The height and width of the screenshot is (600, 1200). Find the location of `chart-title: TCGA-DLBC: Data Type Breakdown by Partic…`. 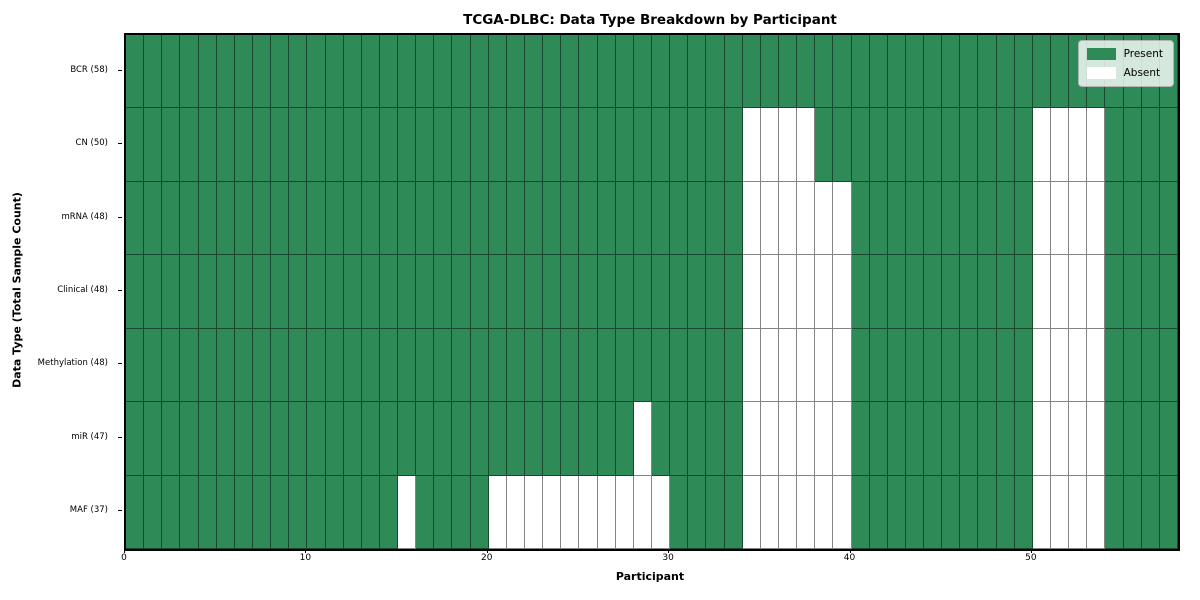

chart-title: TCGA-DLBC: Data Type Breakdown by Partic… is located at coordinates (650, 20).